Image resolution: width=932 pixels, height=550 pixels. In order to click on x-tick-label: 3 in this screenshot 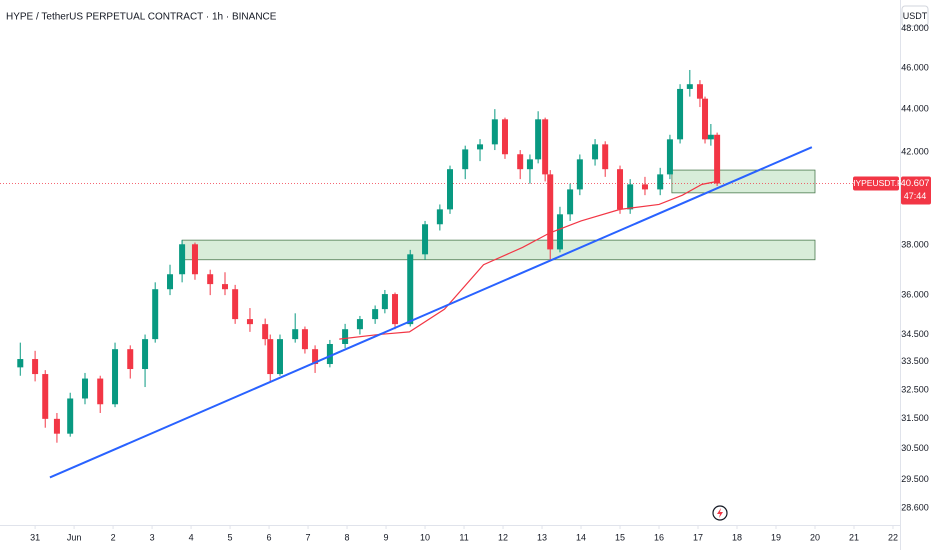, I will do `click(152, 537)`.